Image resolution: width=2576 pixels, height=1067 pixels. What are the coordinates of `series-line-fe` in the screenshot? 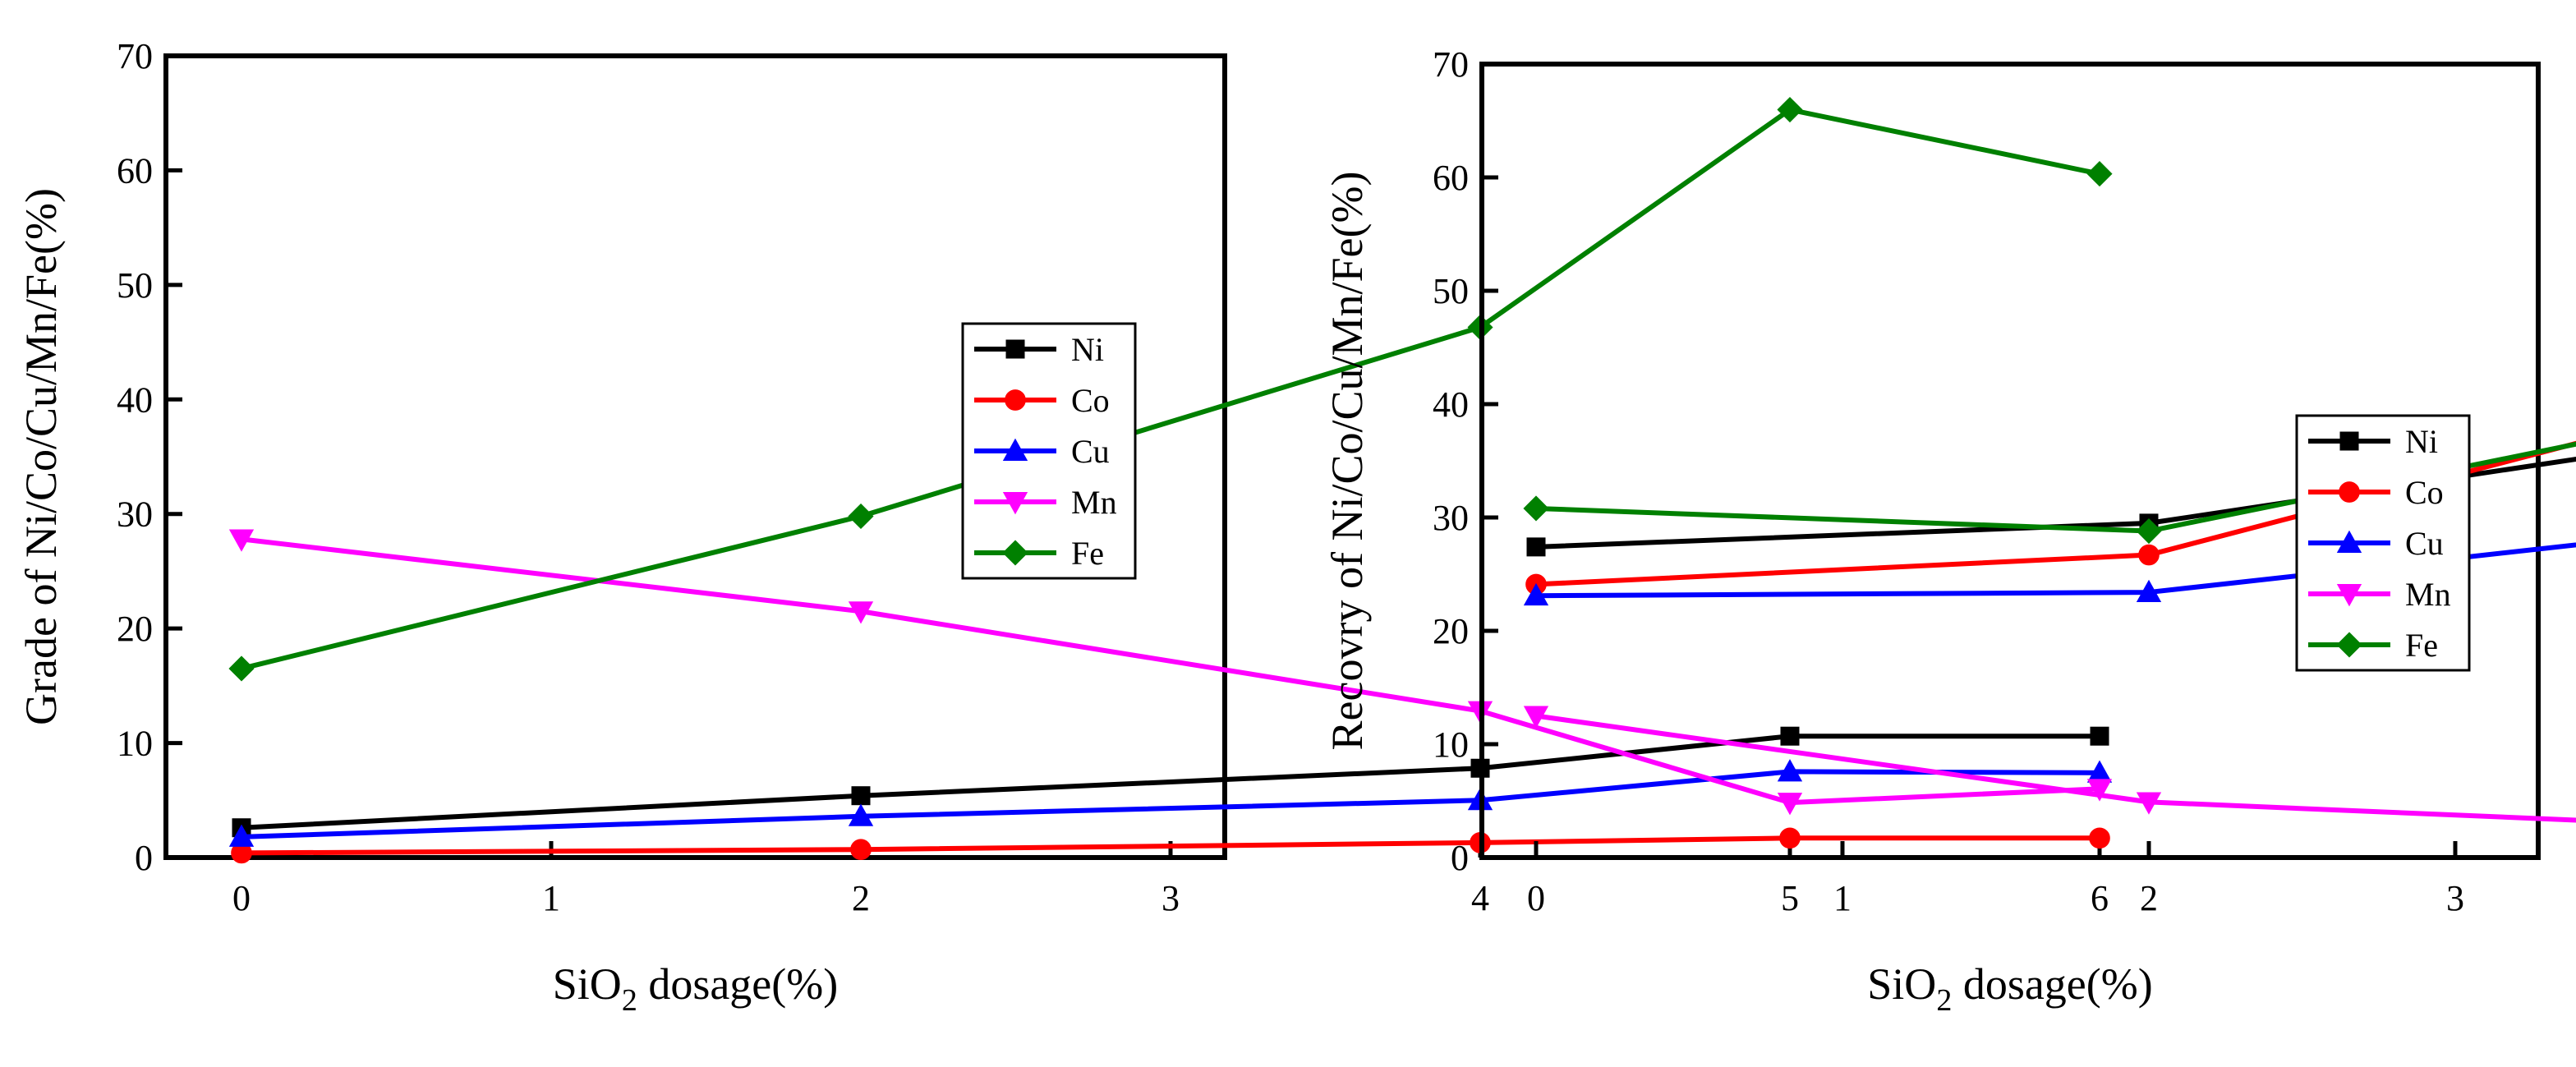 It's located at (2055, 487).